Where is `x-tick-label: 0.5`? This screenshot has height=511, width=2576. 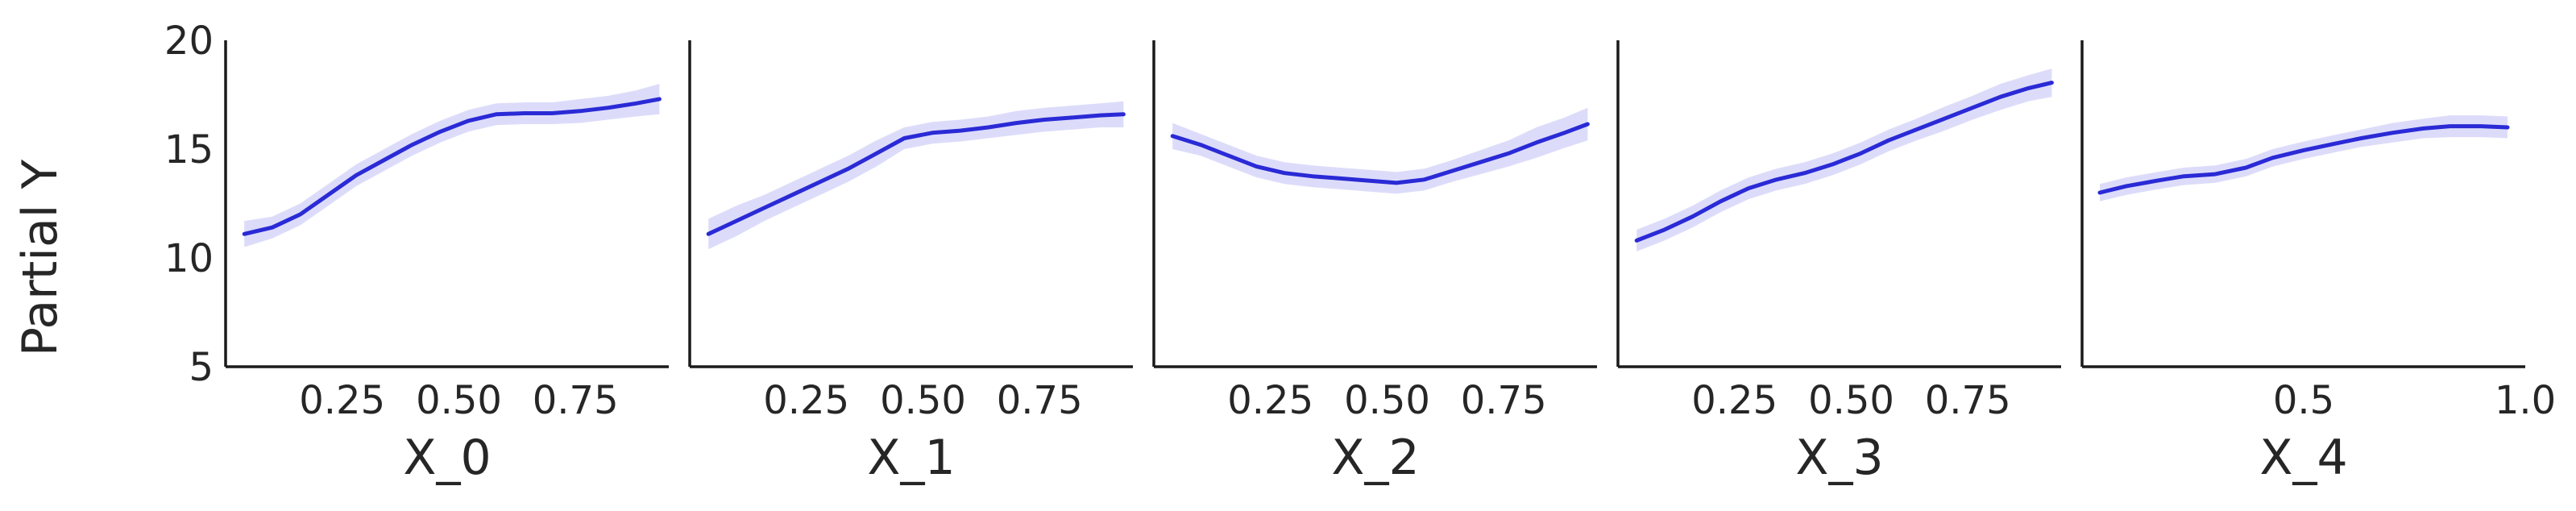
x-tick-label: 0.5 is located at coordinates (2303, 400).